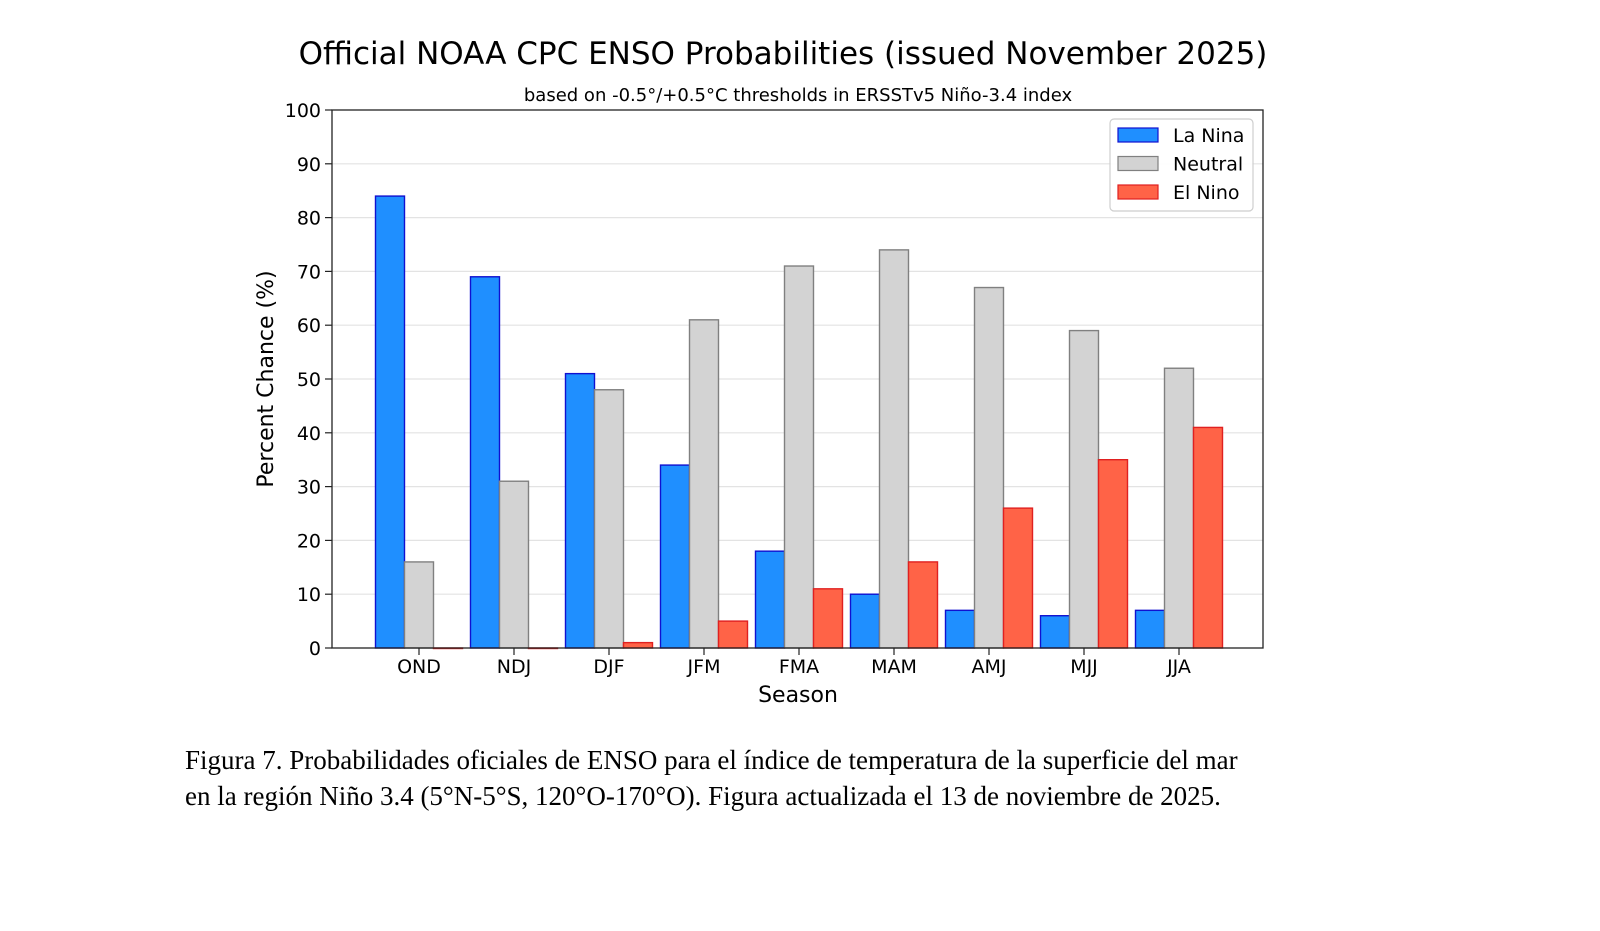 Image resolution: width=1600 pixels, height=931 pixels. I want to click on bar-el-nino-mjj, so click(1113, 554).